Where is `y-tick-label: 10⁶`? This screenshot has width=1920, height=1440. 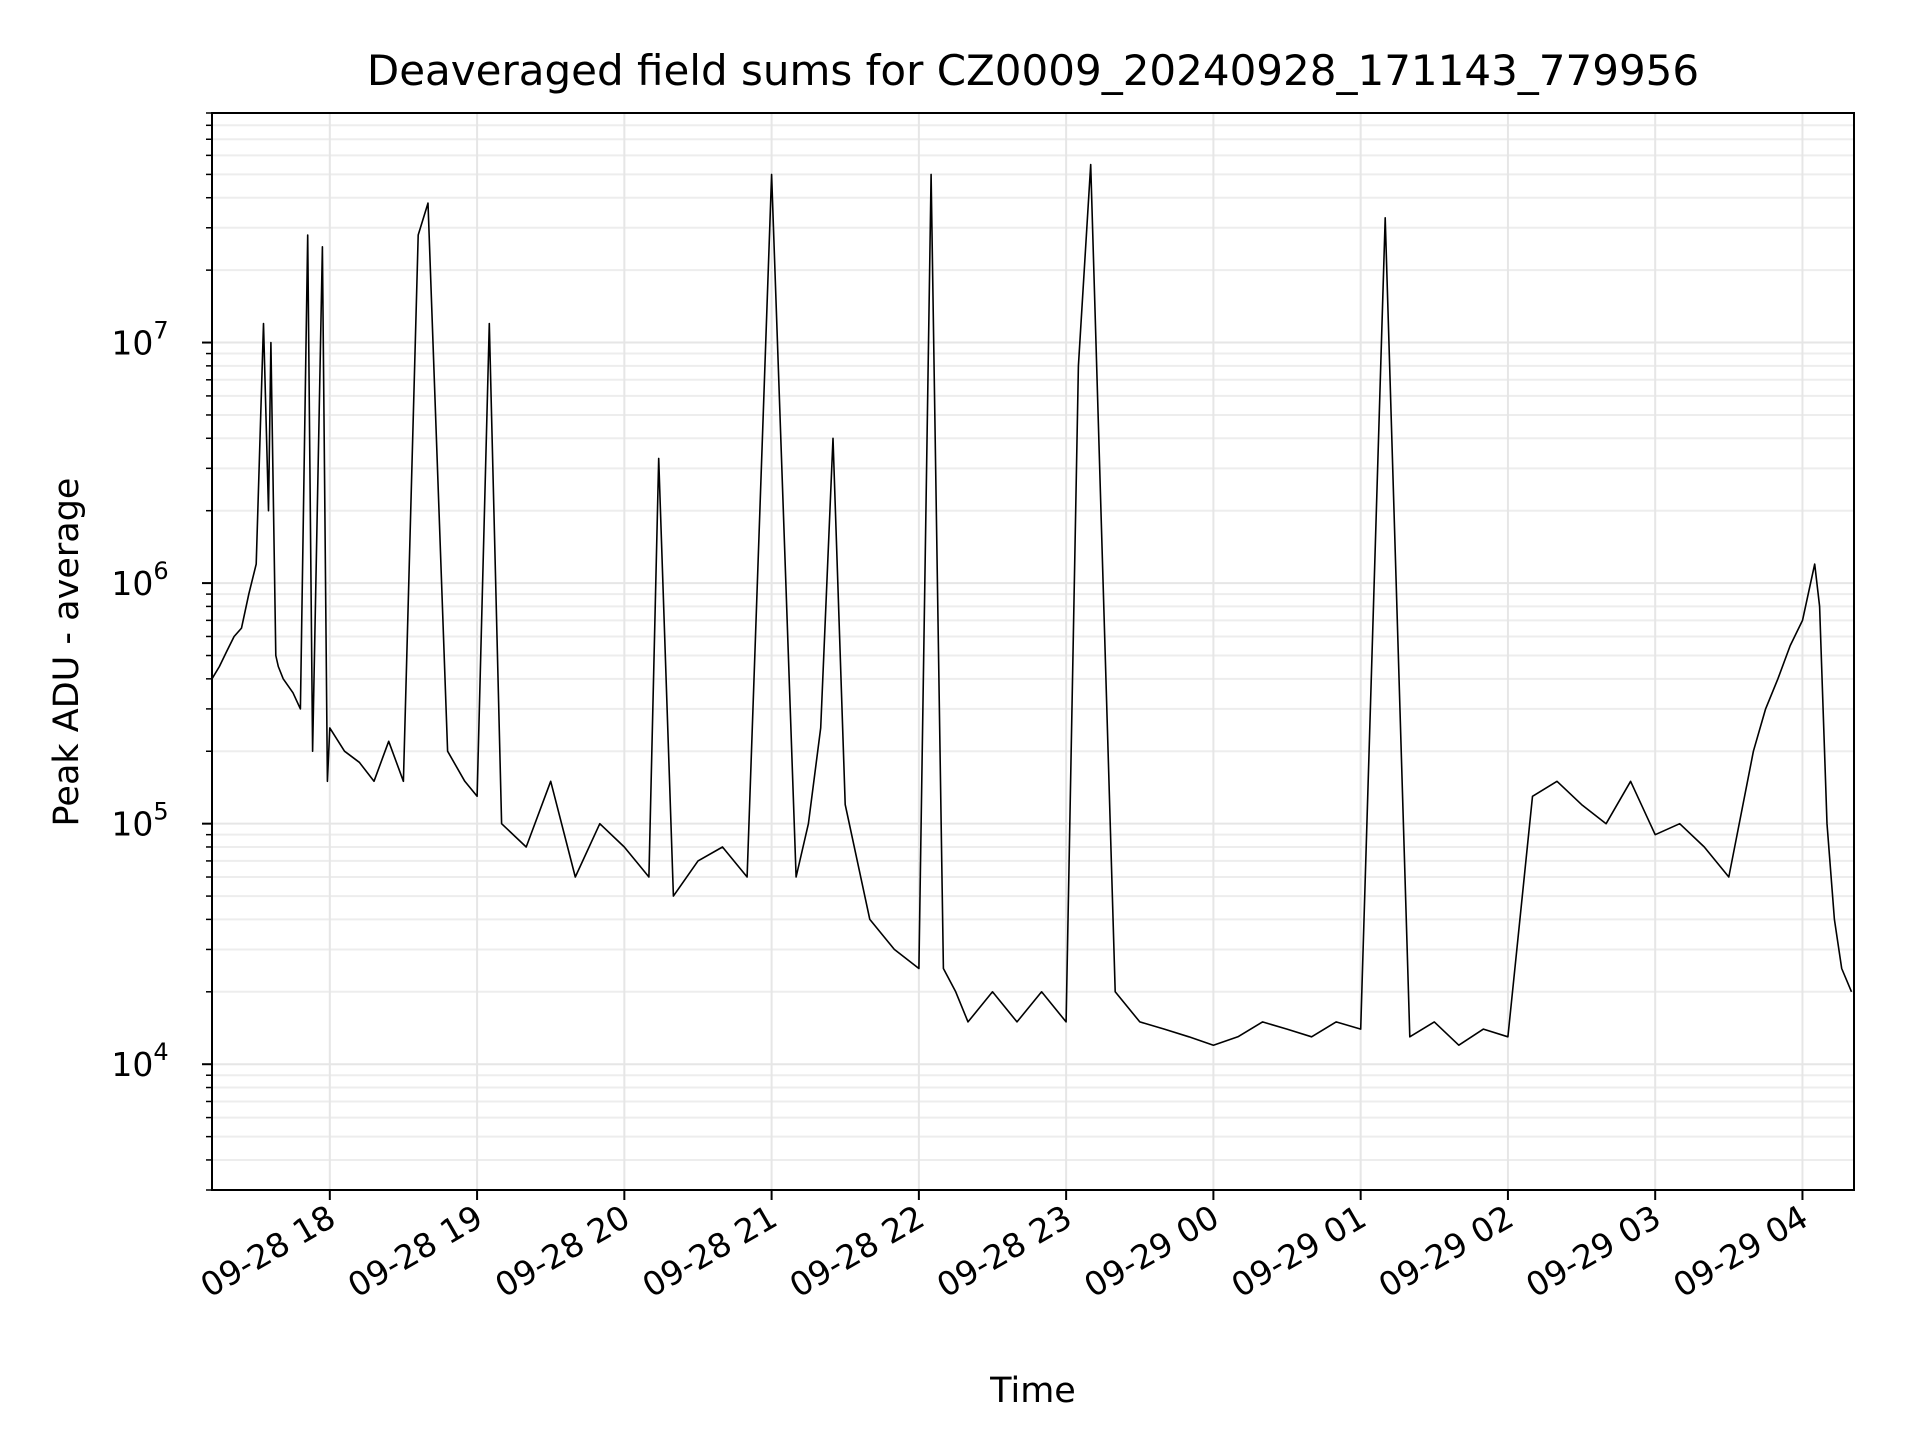
y-tick-label: 10⁶ is located at coordinates (139, 580).